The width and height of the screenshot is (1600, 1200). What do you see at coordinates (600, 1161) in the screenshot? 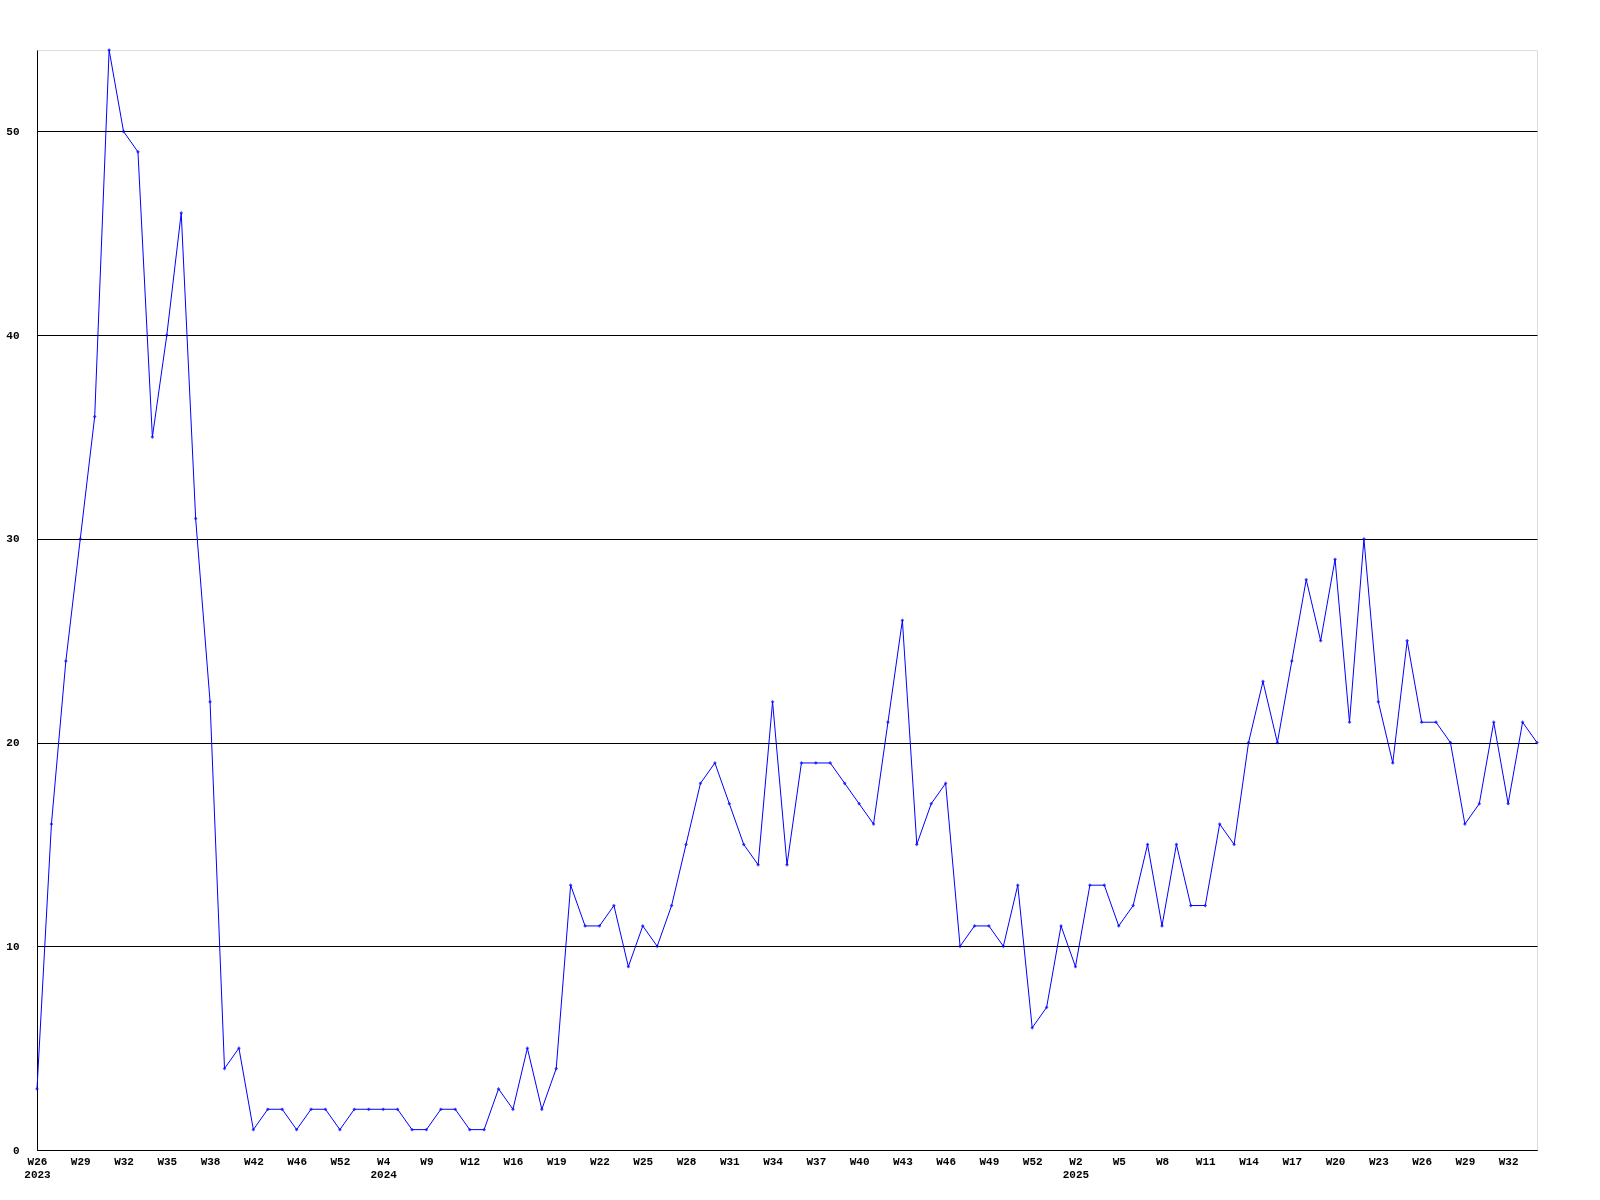
I see `x-tick-label: W22` at bounding box center [600, 1161].